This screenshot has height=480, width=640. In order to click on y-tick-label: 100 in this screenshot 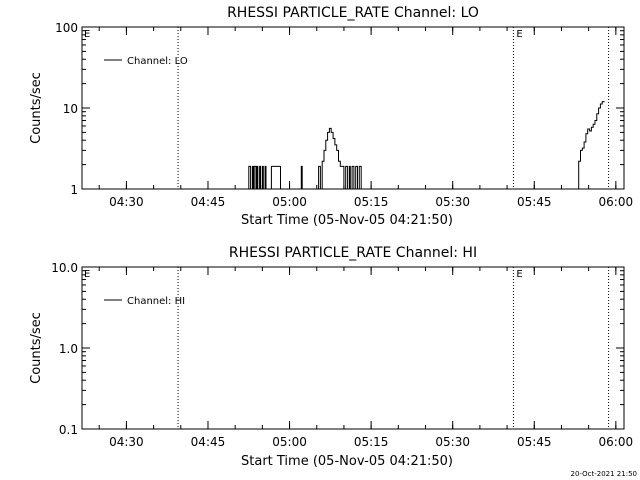, I will do `click(66, 28)`.